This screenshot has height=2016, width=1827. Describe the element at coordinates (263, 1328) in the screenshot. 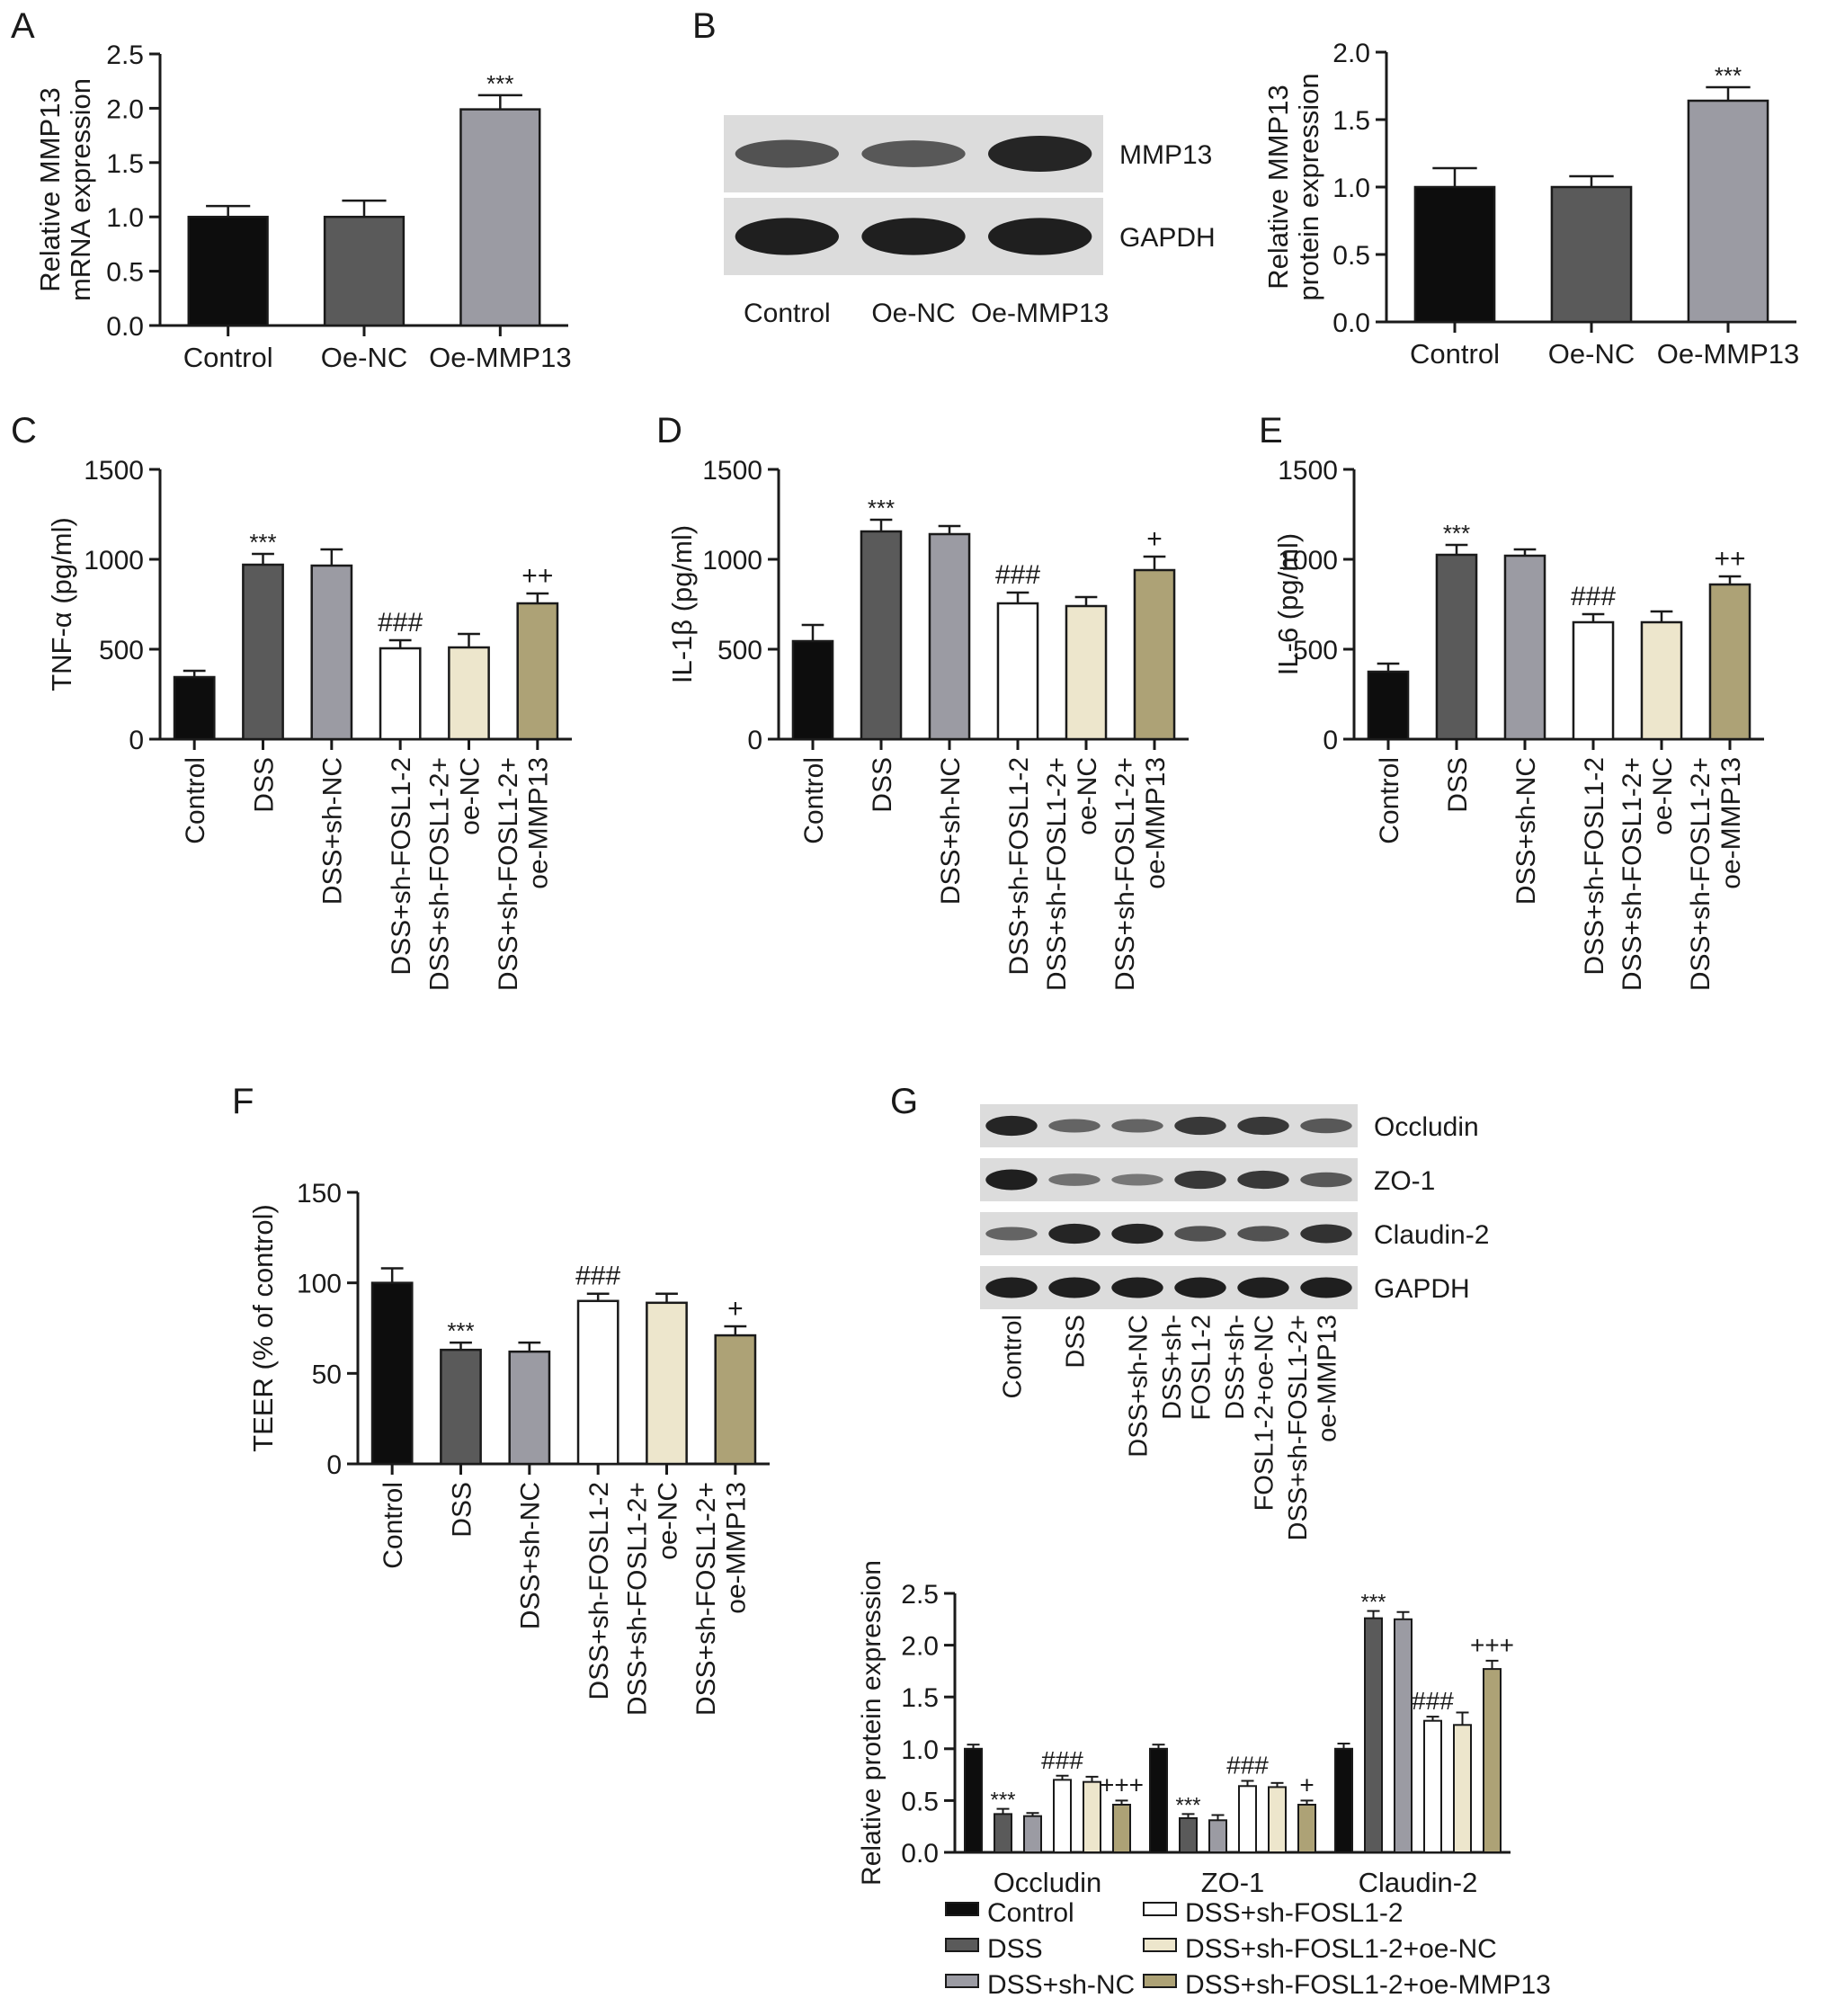

I see `y-axis-label: TEER (% of control)` at that location.